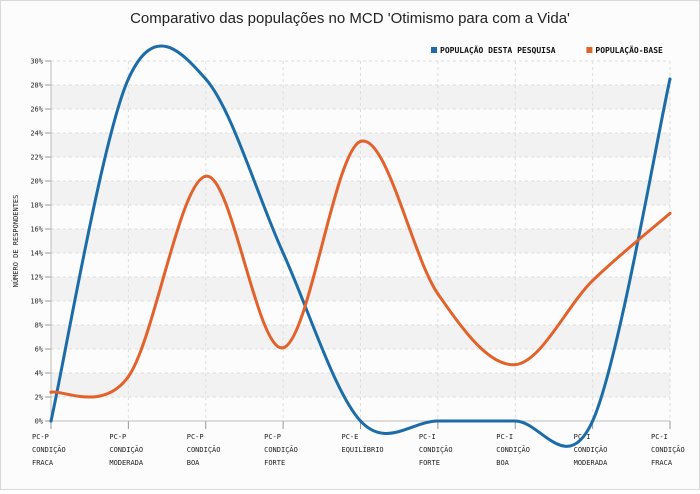  I want to click on x-tick-label: PC-I CONDIÇÃO BOA, so click(513, 450).